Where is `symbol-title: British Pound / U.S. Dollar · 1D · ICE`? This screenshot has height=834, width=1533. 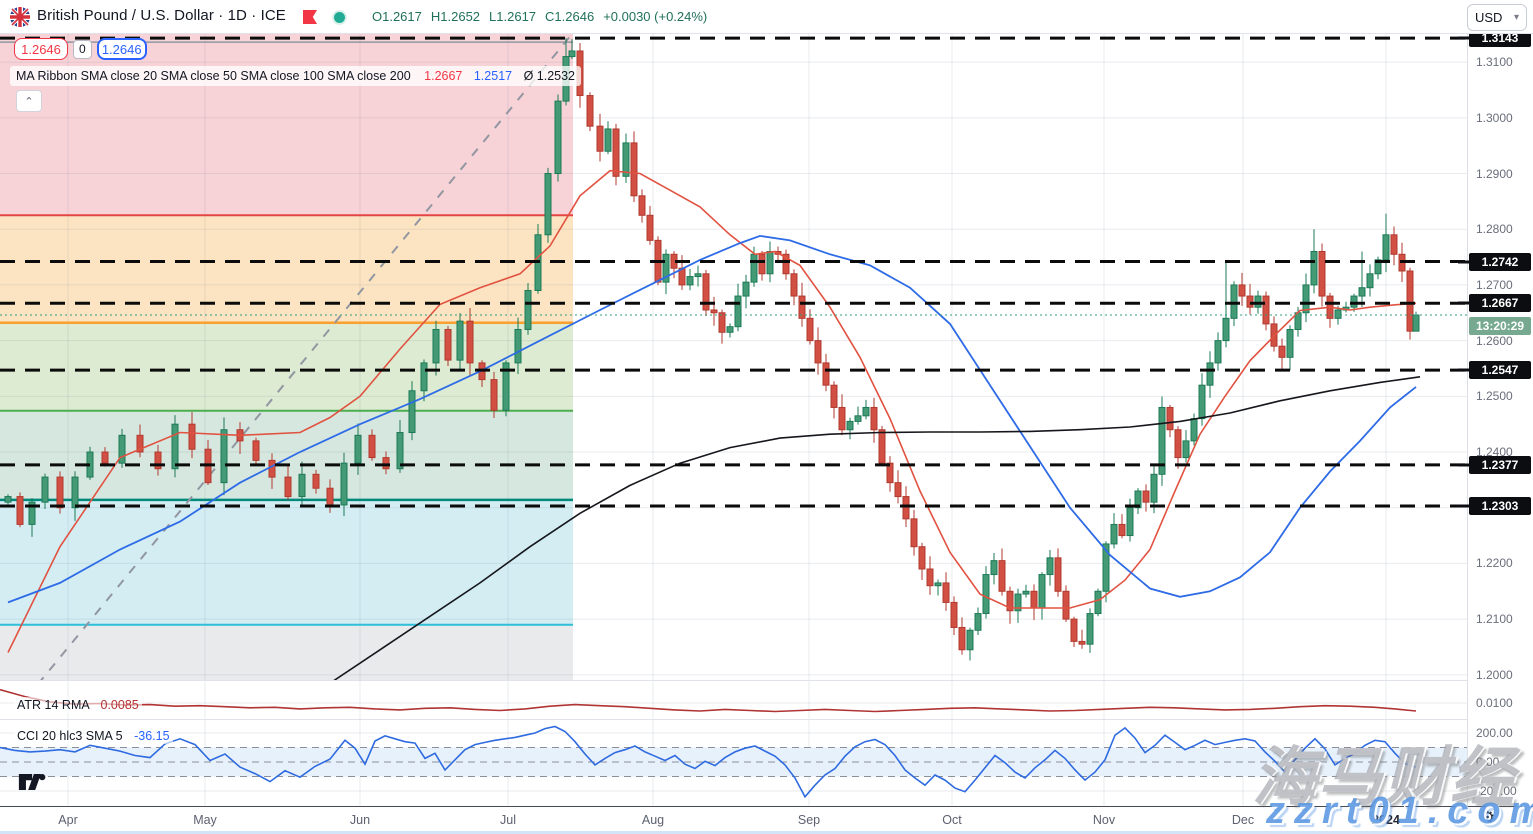
symbol-title: British Pound / U.S. Dollar · 1D · ICE is located at coordinates (161, 15).